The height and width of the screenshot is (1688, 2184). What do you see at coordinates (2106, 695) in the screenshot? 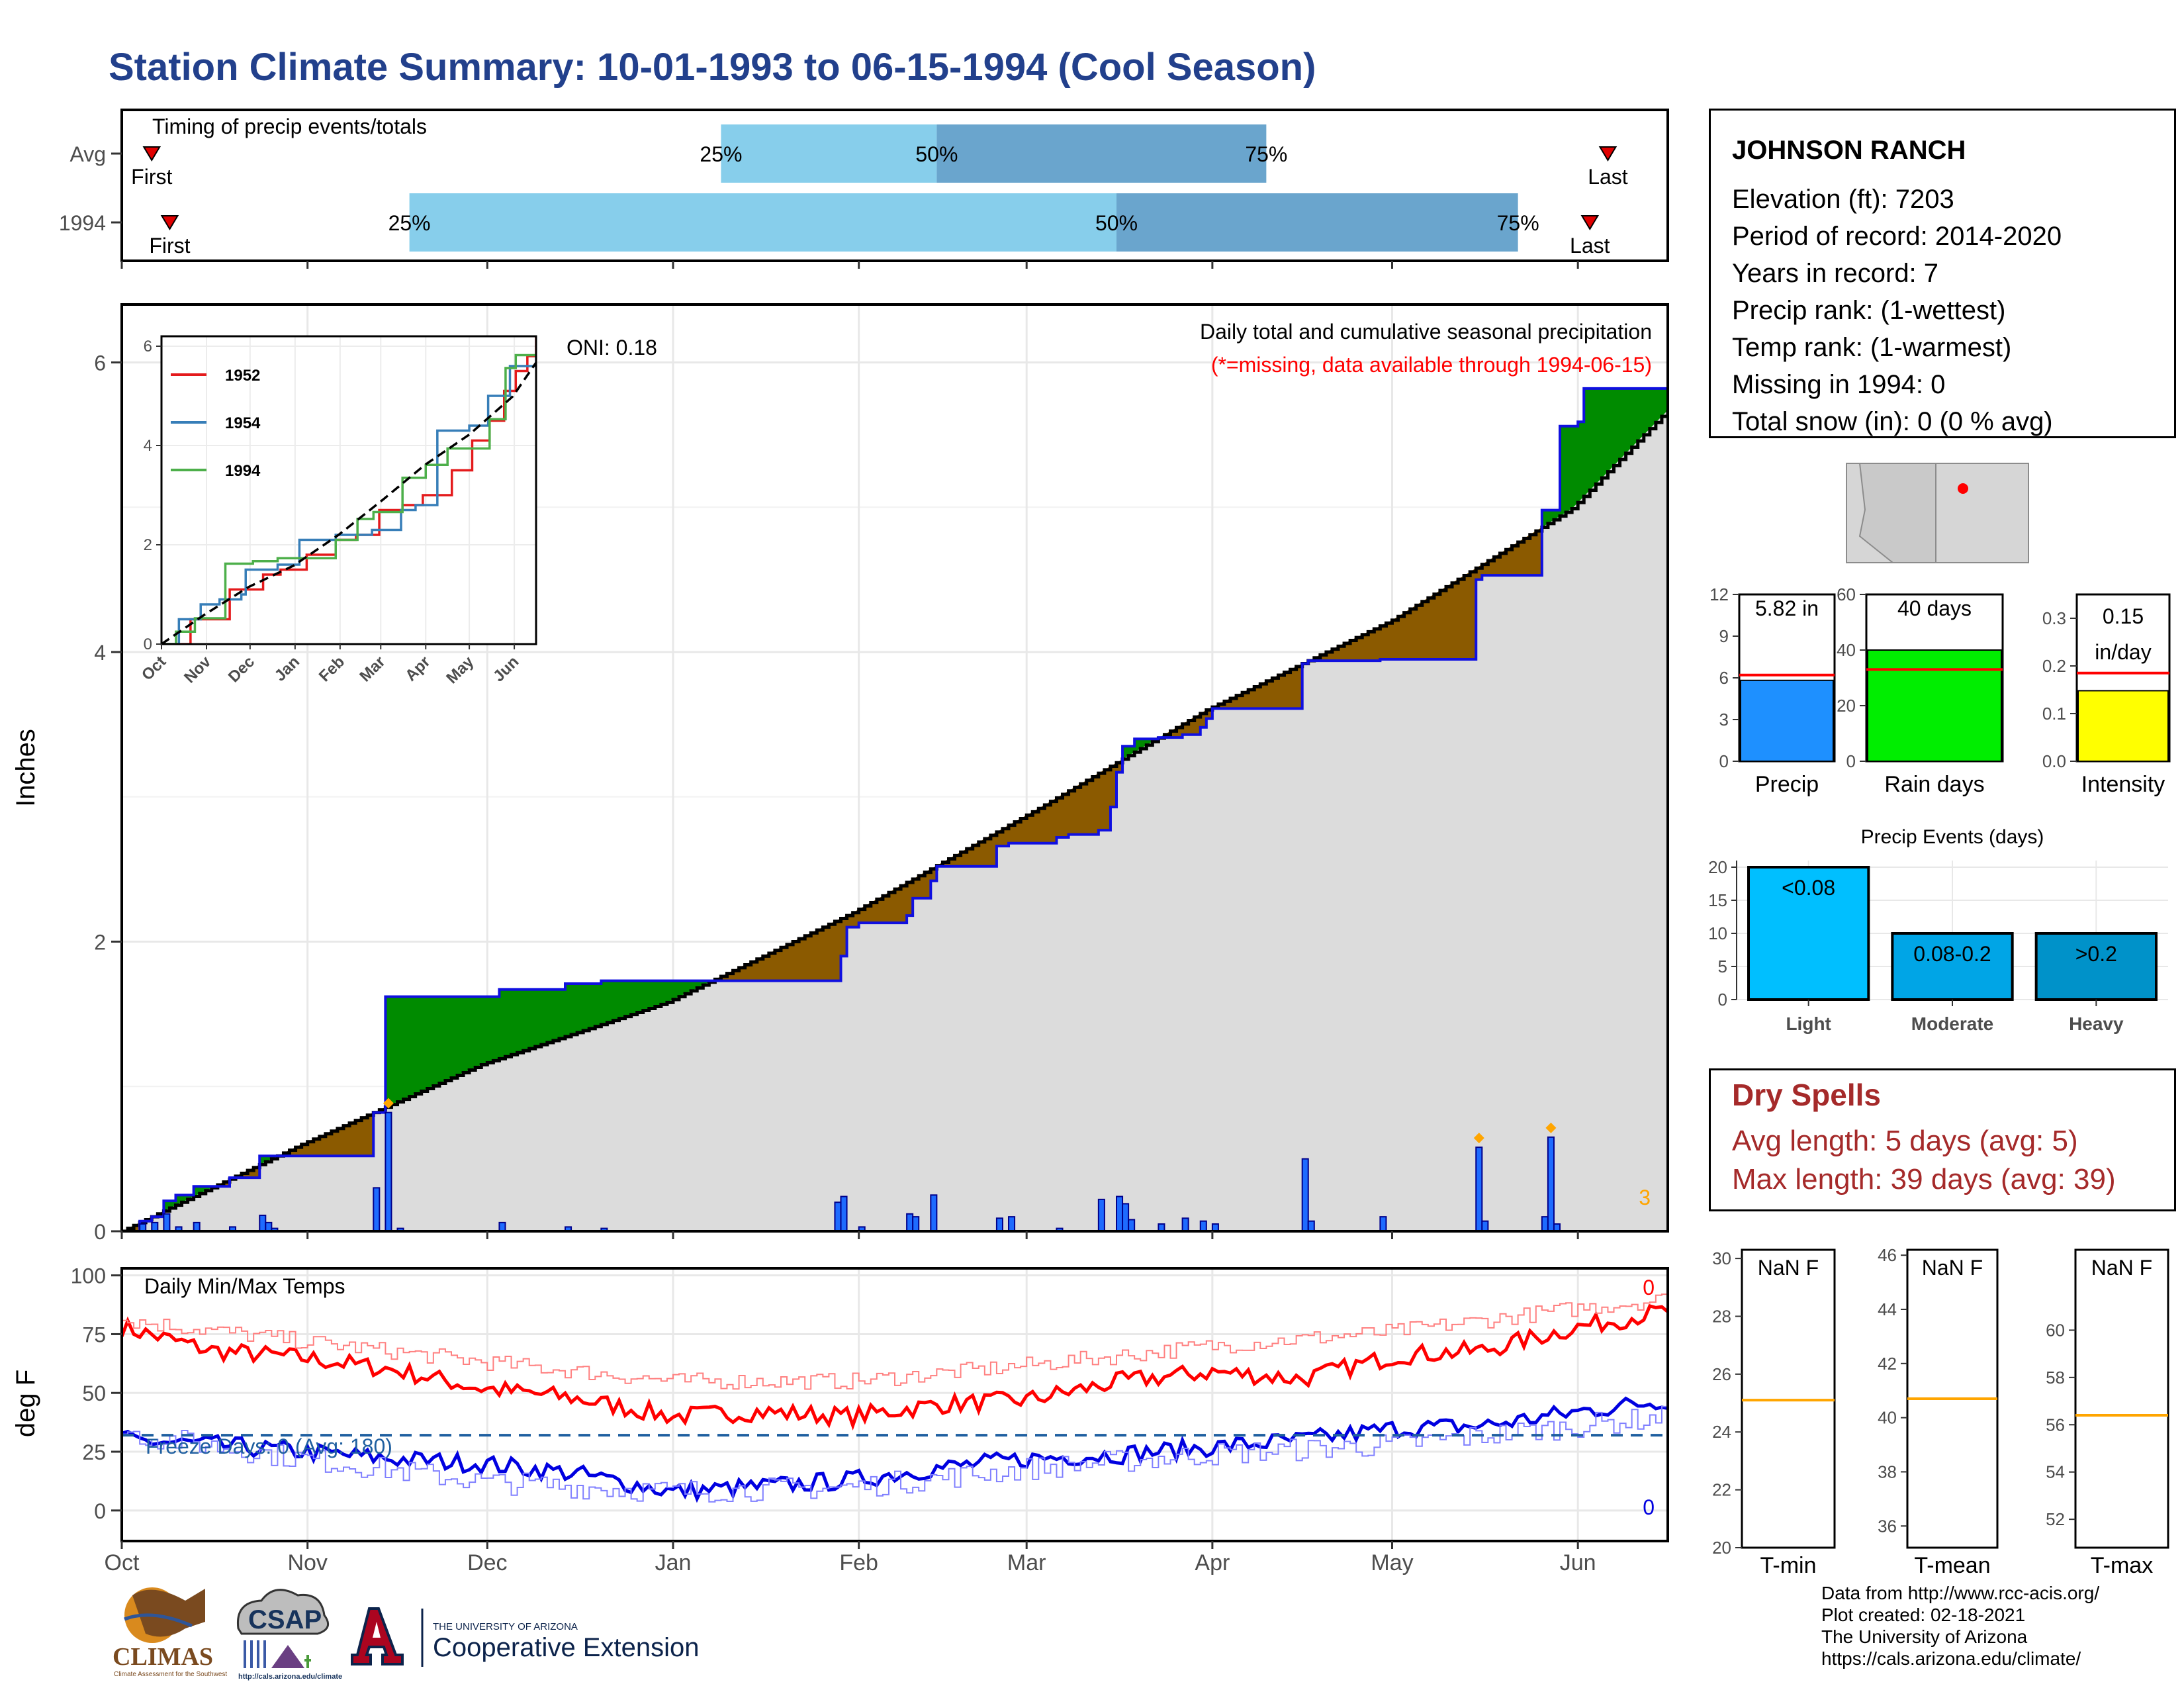
I see `mini-bar-chart: 0.15 in/day 0.0 0.1 0.2 0.3 Intensity` at bounding box center [2106, 695].